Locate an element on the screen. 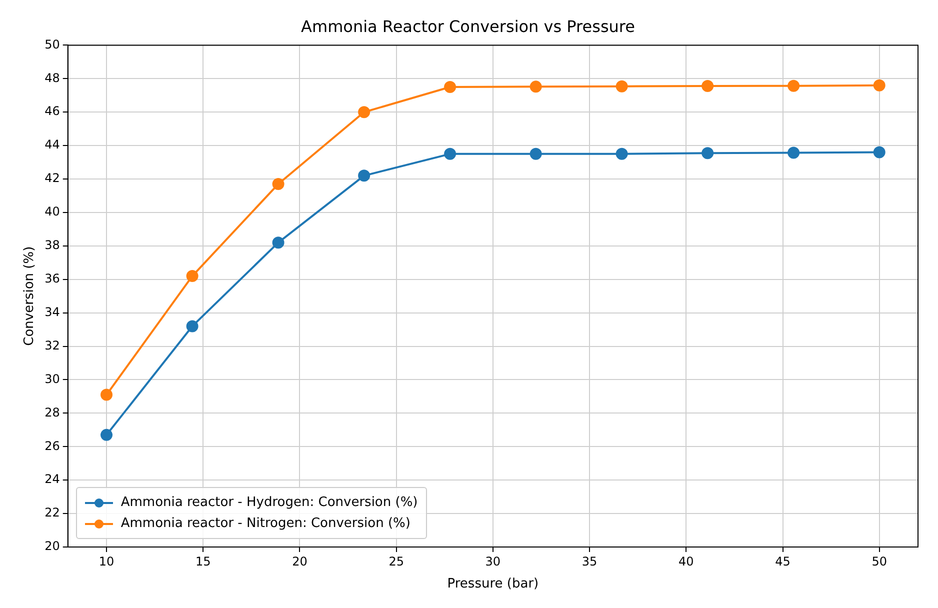  y-tick-label: 38 is located at coordinates (52, 245).